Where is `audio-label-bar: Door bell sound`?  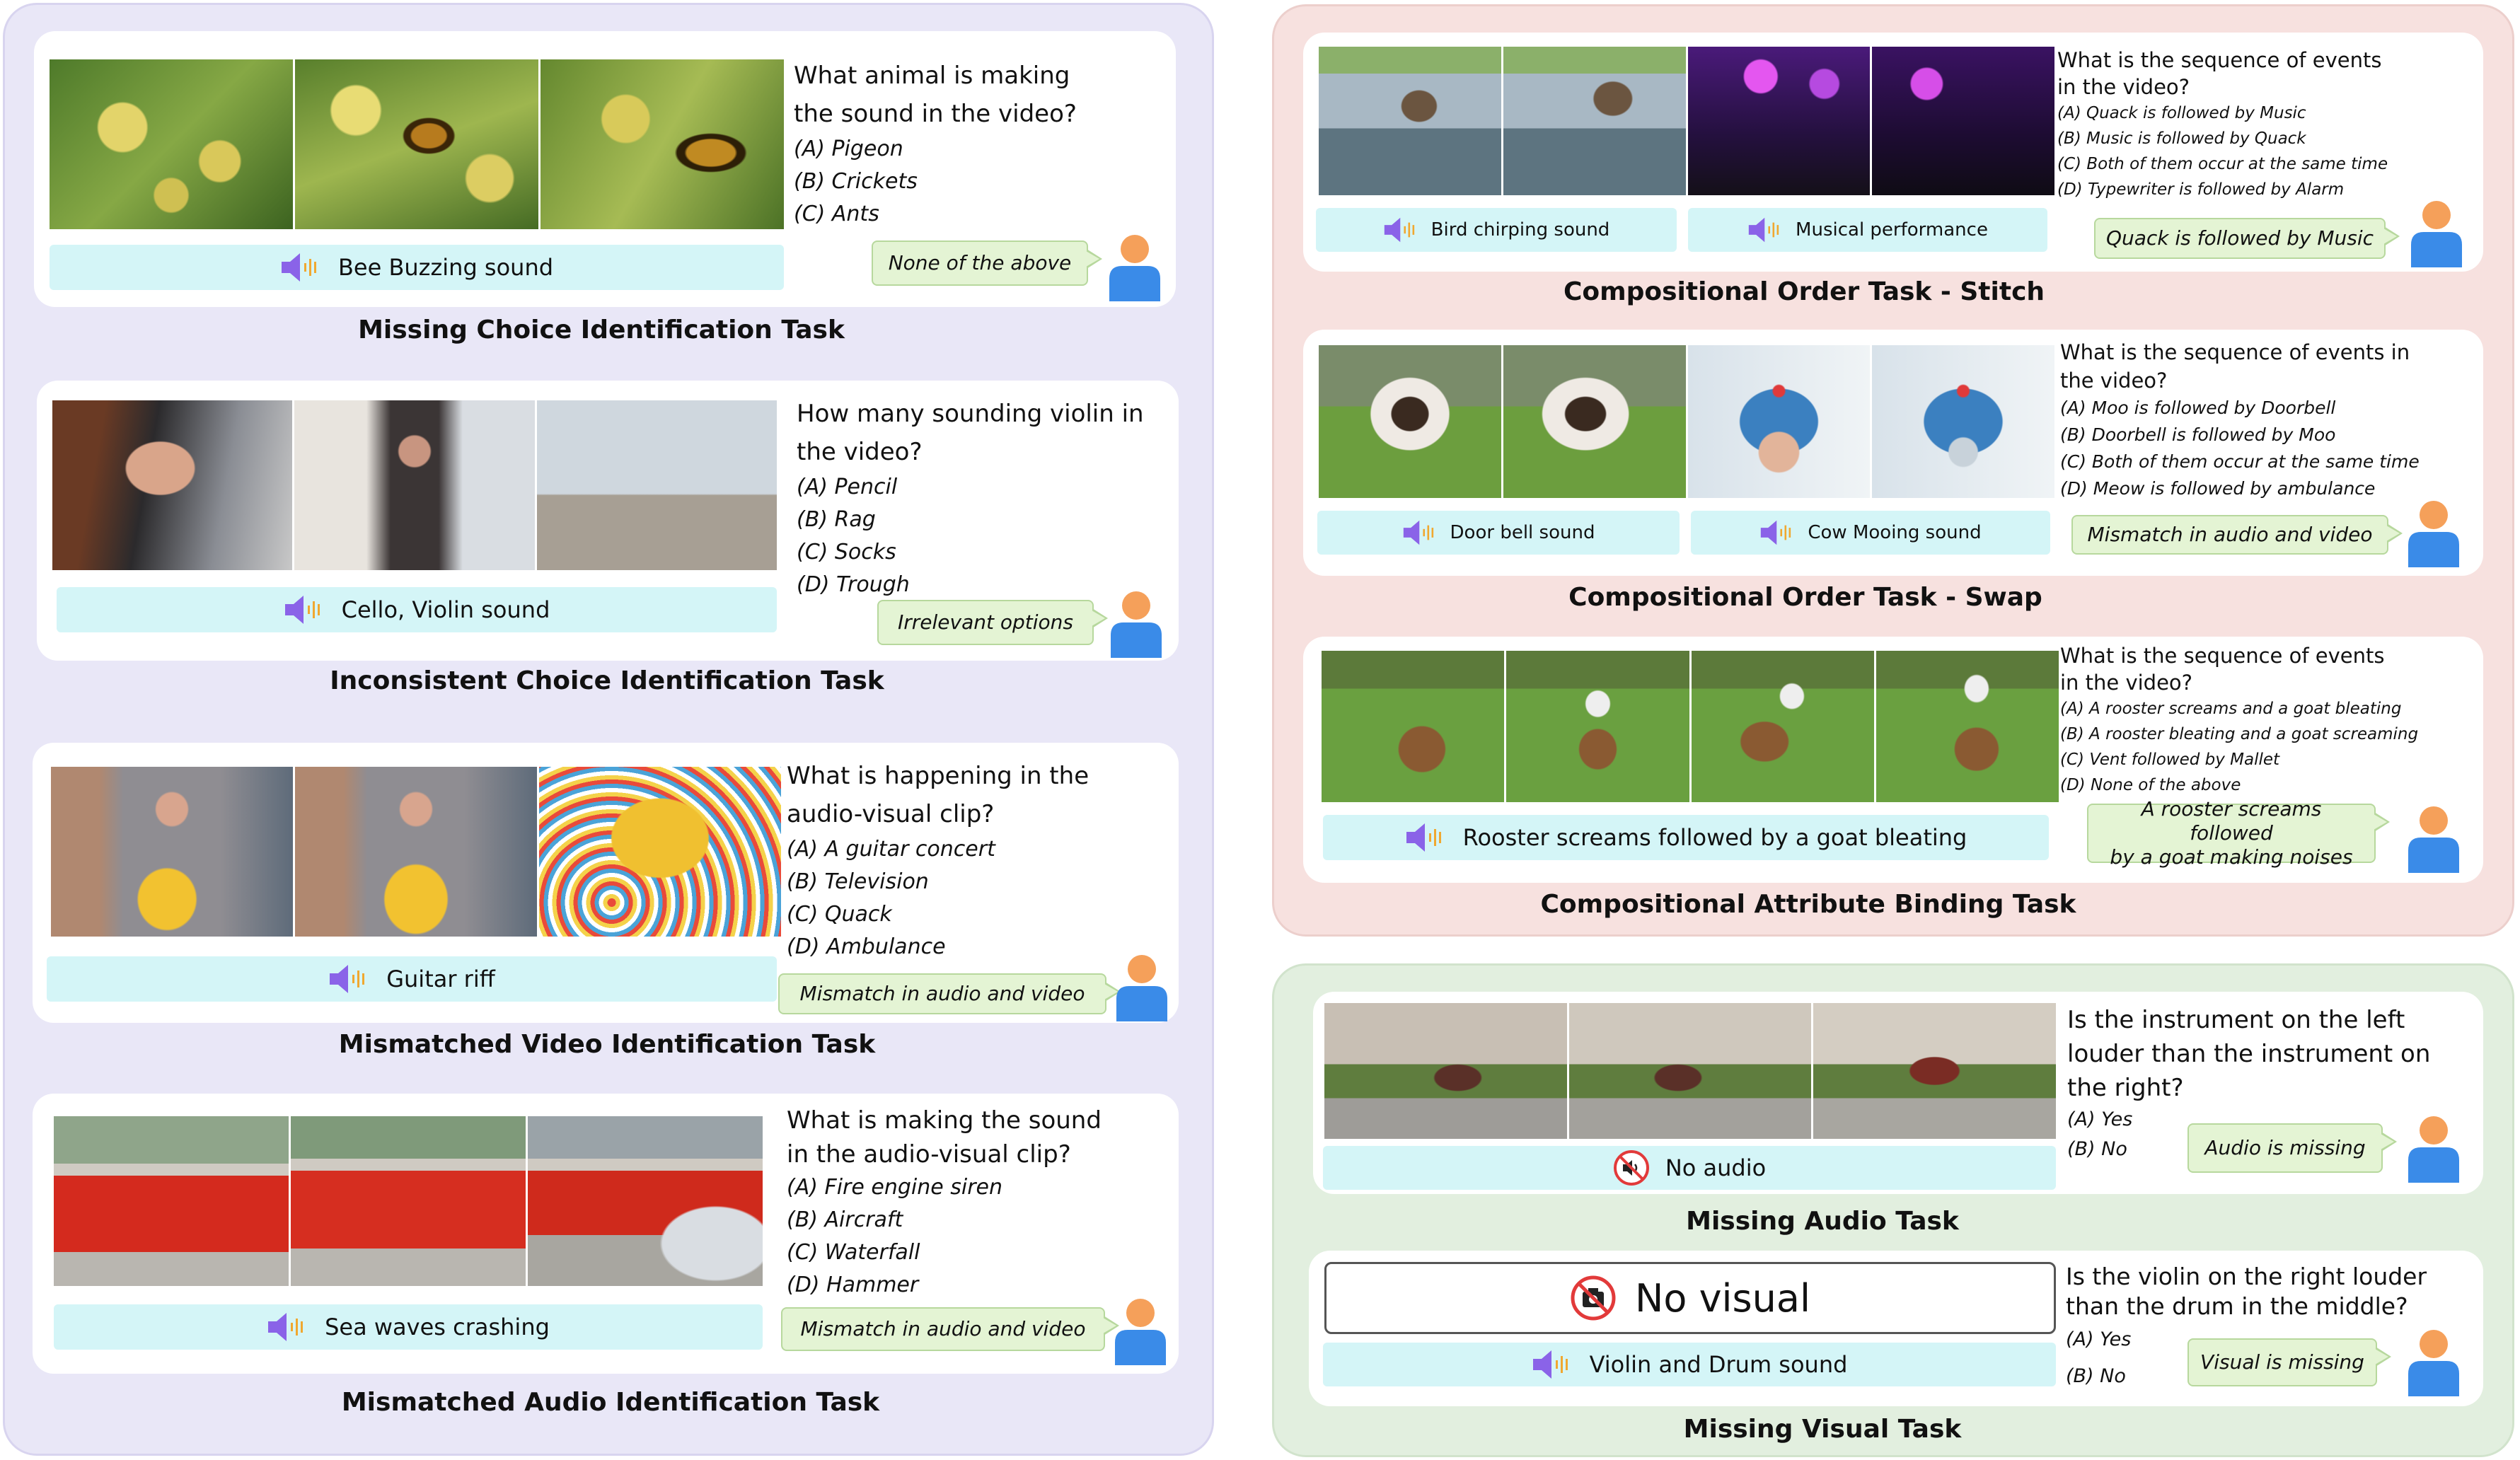
audio-label-bar: Door bell sound is located at coordinates (1499, 533).